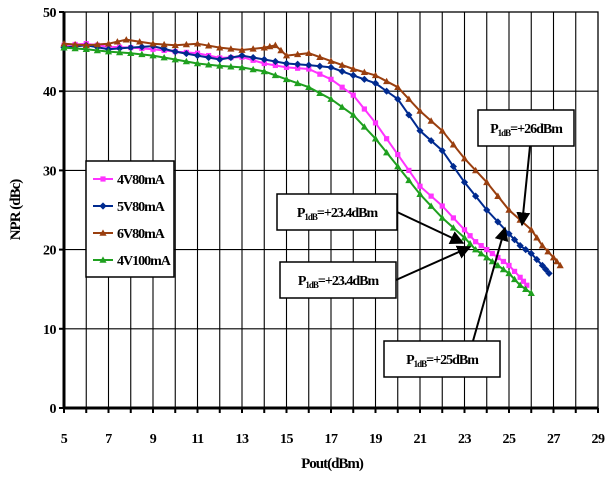 The width and height of the screenshot is (614, 483). I want to click on legend-label: 6V80mA, so click(141, 234).